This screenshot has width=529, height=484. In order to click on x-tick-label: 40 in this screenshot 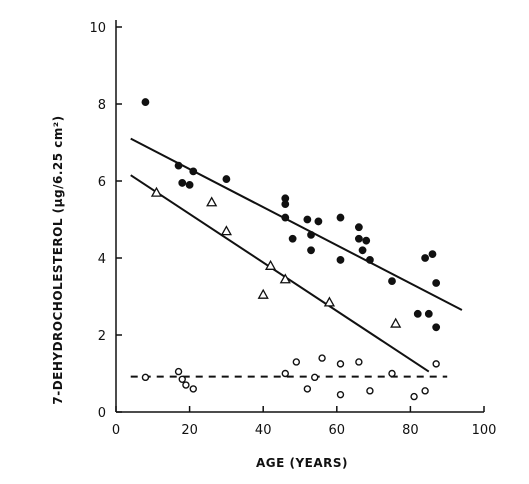, I will do `click(263, 430)`.